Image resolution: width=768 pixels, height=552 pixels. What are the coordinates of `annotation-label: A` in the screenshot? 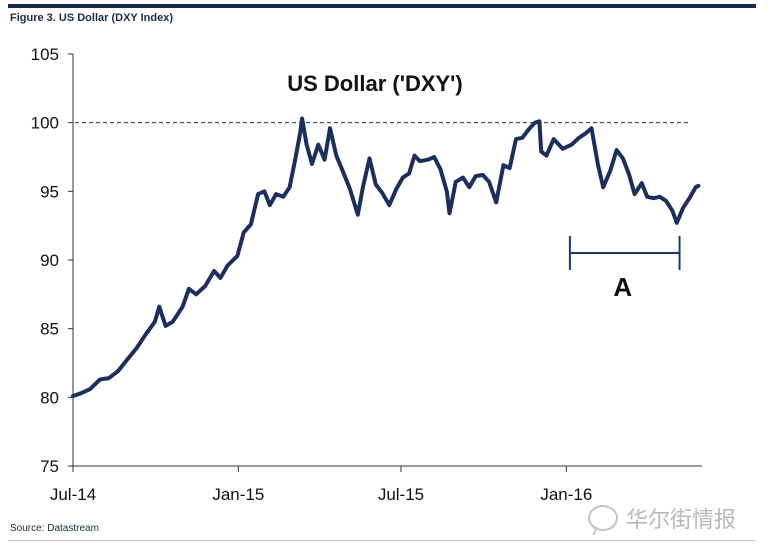 It's located at (622, 287).